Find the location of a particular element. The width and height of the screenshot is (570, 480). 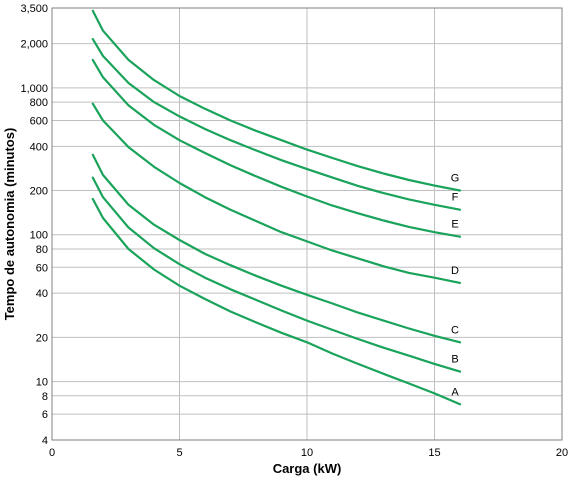

y-tick-label: 1,000 is located at coordinates (34, 89).